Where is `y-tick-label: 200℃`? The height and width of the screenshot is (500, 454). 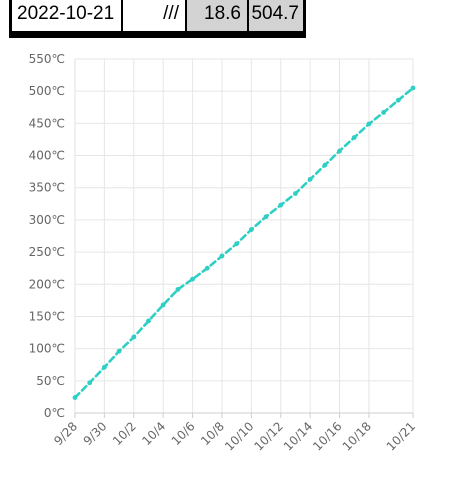
y-tick-label: 200℃ is located at coordinates (47, 284).